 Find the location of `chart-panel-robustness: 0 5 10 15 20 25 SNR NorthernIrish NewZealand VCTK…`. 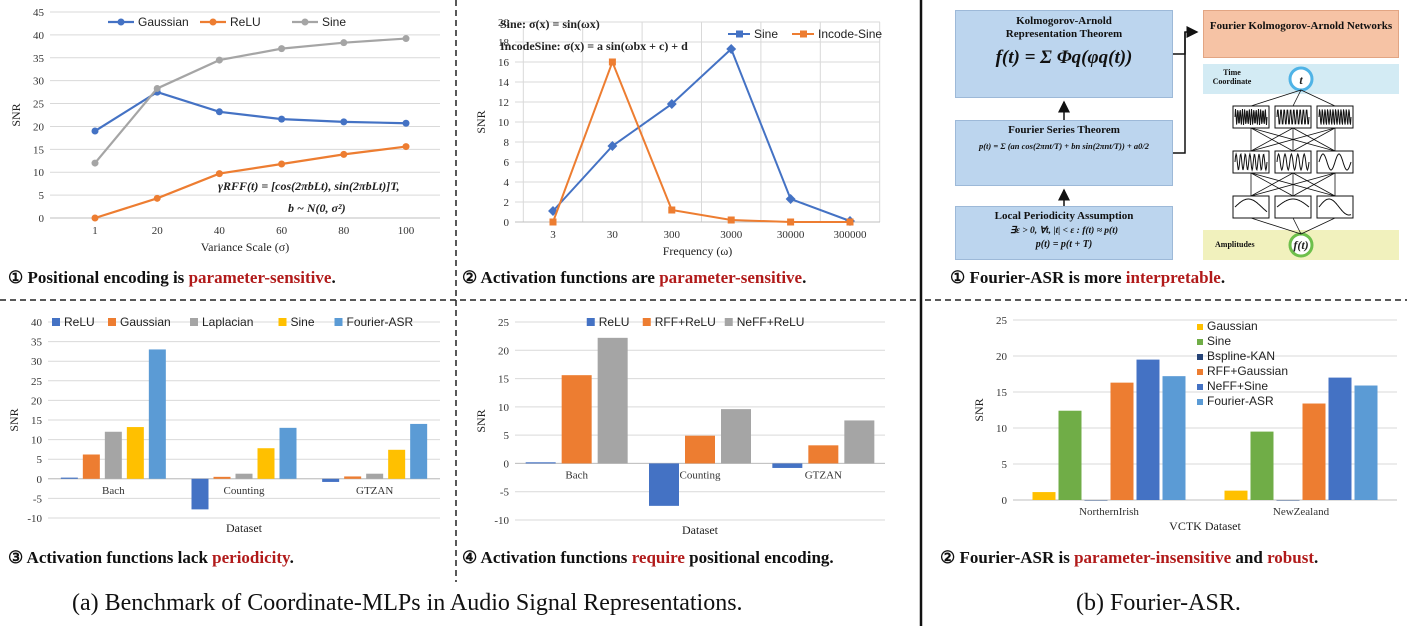

chart-panel-robustness: 0 5 10 15 20 25 SNR NorthernIrish NewZealand VCTK… is located at coordinates (1171, 424).